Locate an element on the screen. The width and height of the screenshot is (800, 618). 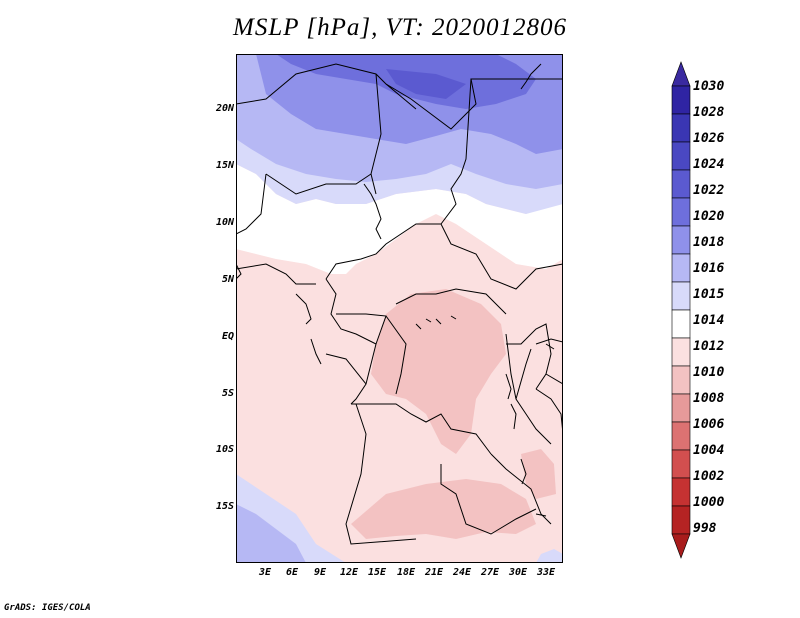
colorbar-swatch-top is located at coordinates (681, 74).